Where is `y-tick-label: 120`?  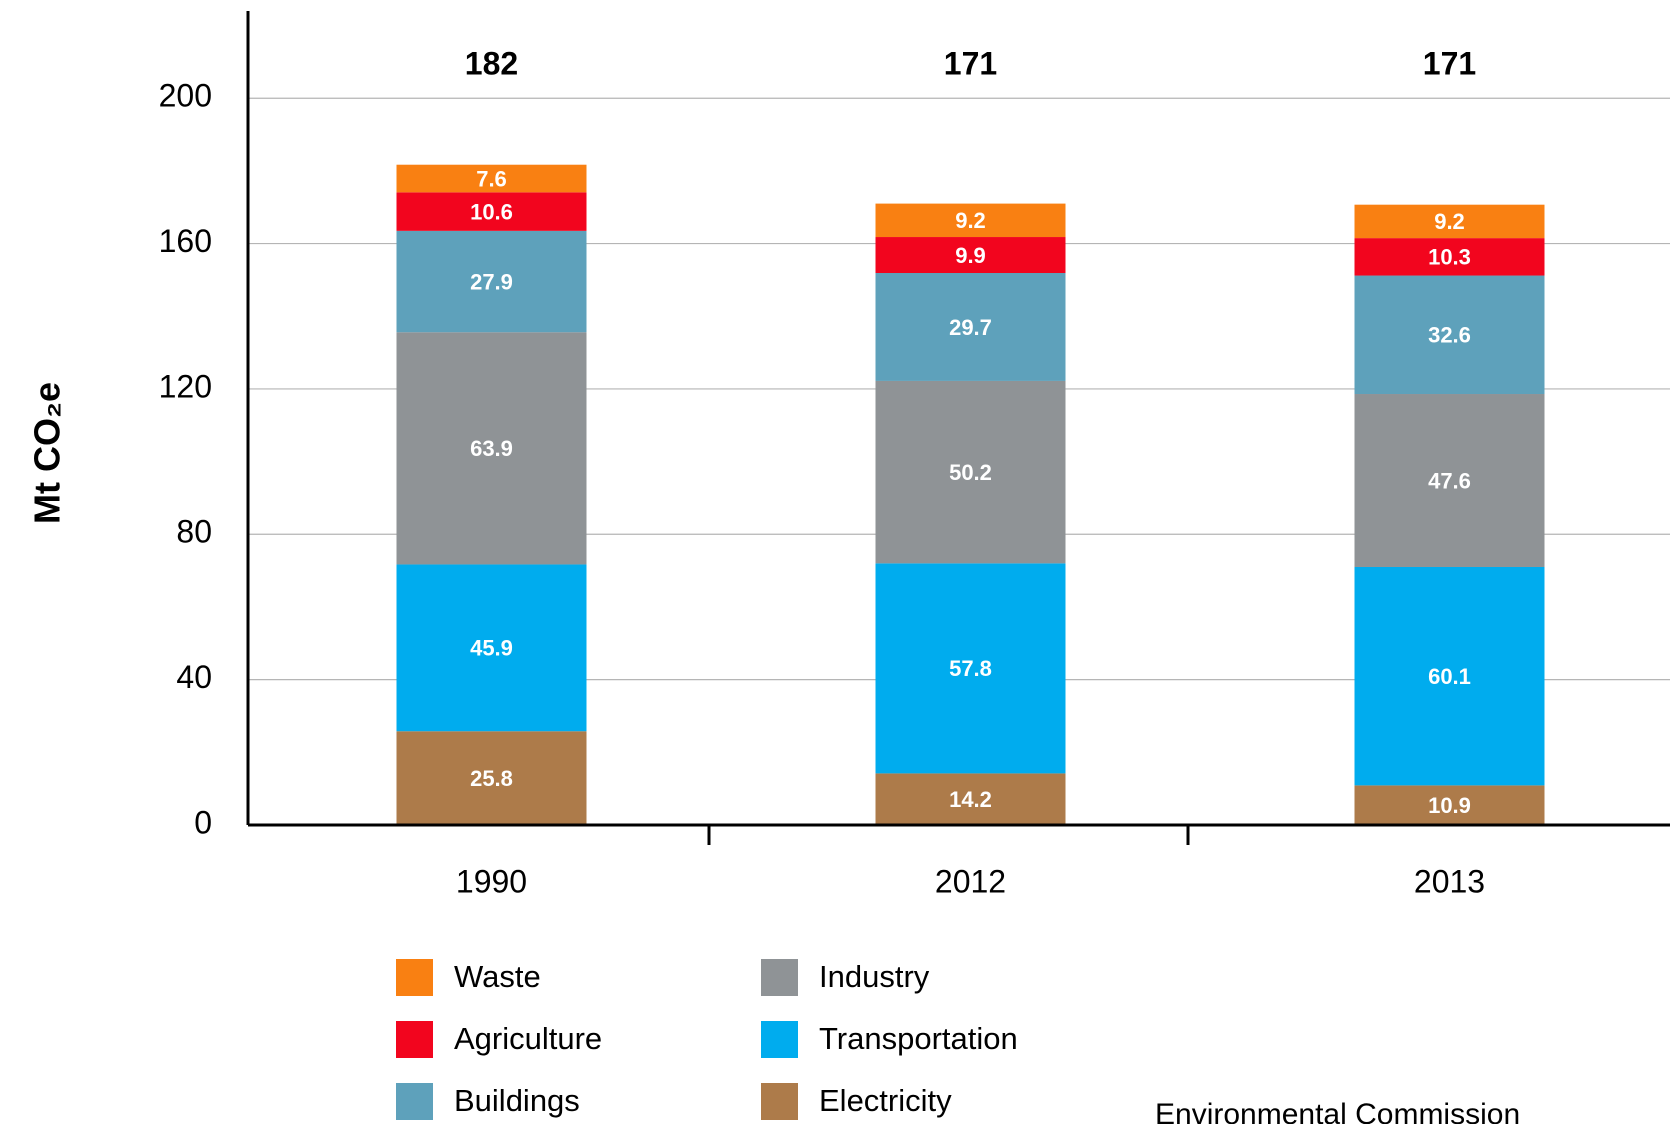 y-tick-label: 120 is located at coordinates (185, 386).